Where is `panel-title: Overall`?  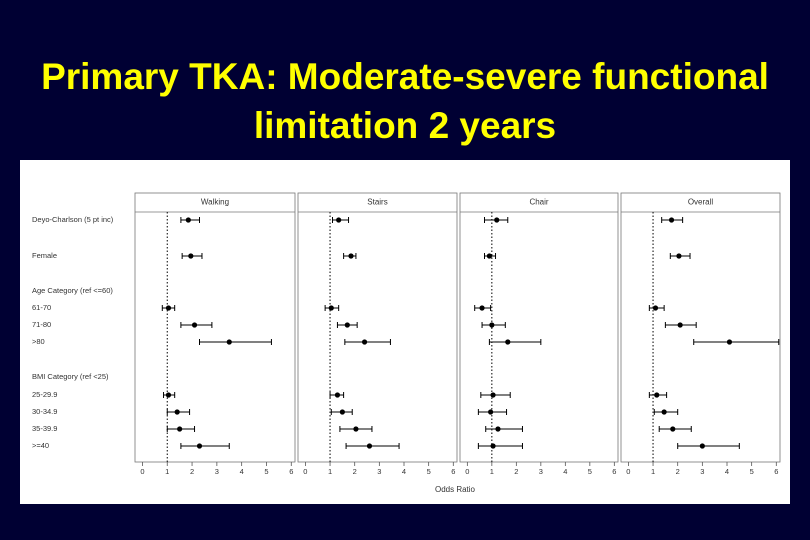
panel-title: Overall is located at coordinates (701, 202).